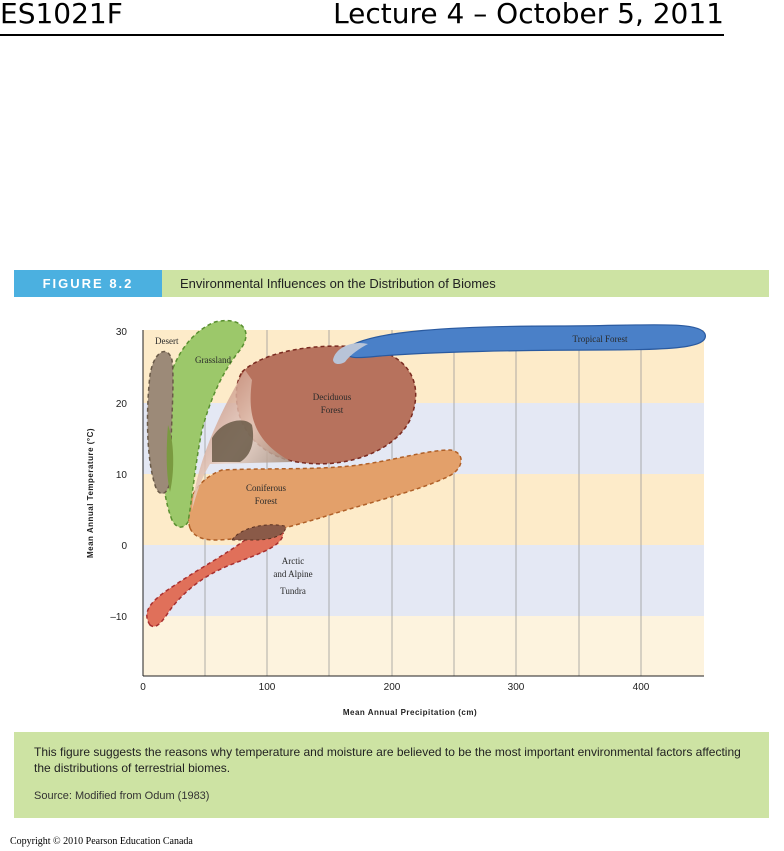  What do you see at coordinates (122, 404) in the screenshot?
I see `y-tick-20: 20` at bounding box center [122, 404].